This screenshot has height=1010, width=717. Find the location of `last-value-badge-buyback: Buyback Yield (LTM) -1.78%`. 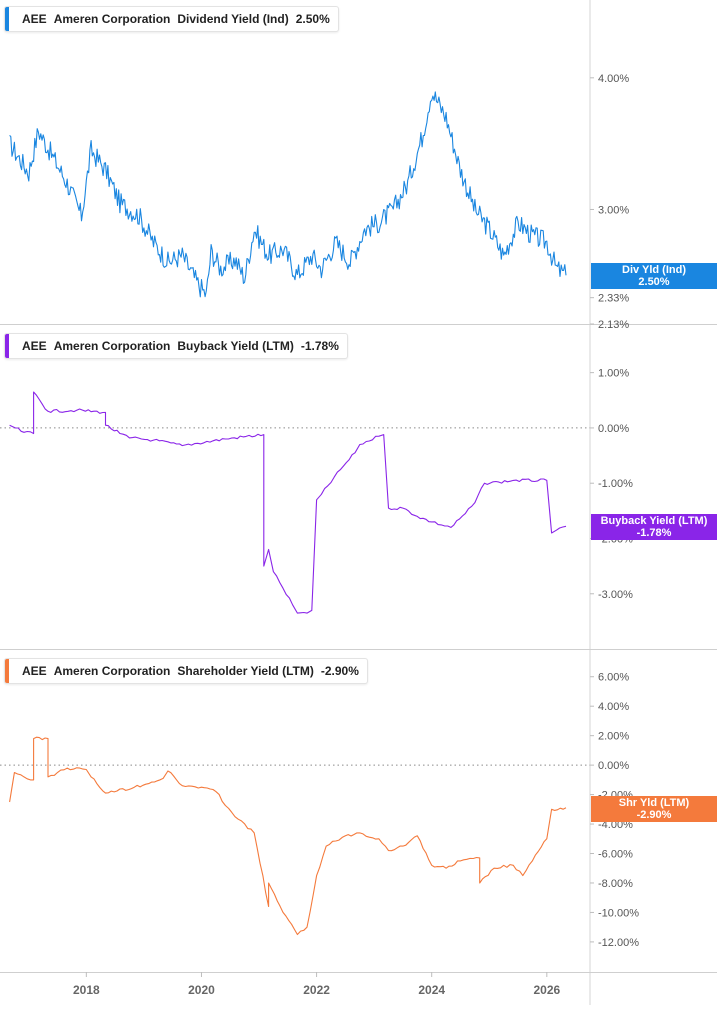

last-value-badge-buyback: Buyback Yield (LTM) -1.78% is located at coordinates (654, 527).